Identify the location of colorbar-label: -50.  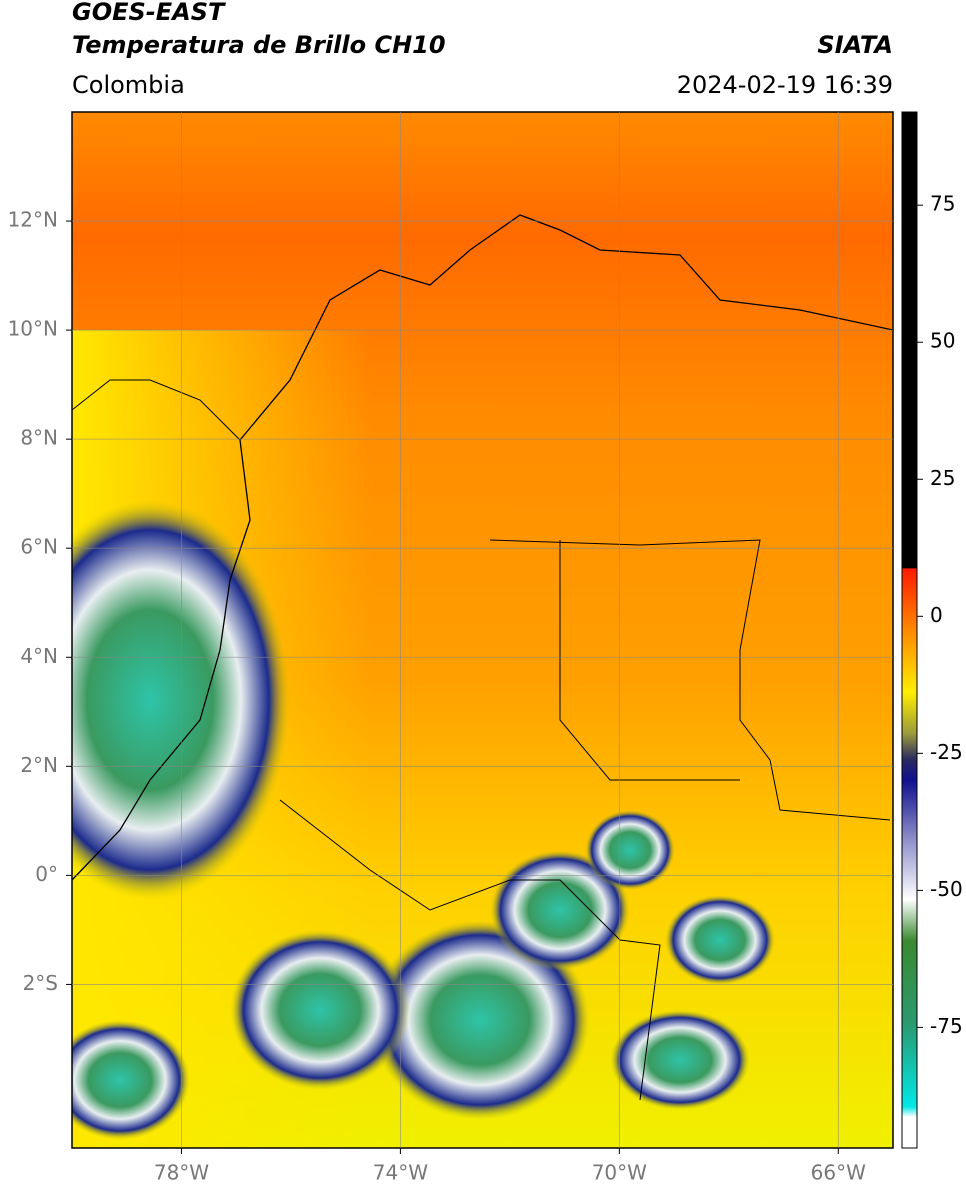
(946, 889).